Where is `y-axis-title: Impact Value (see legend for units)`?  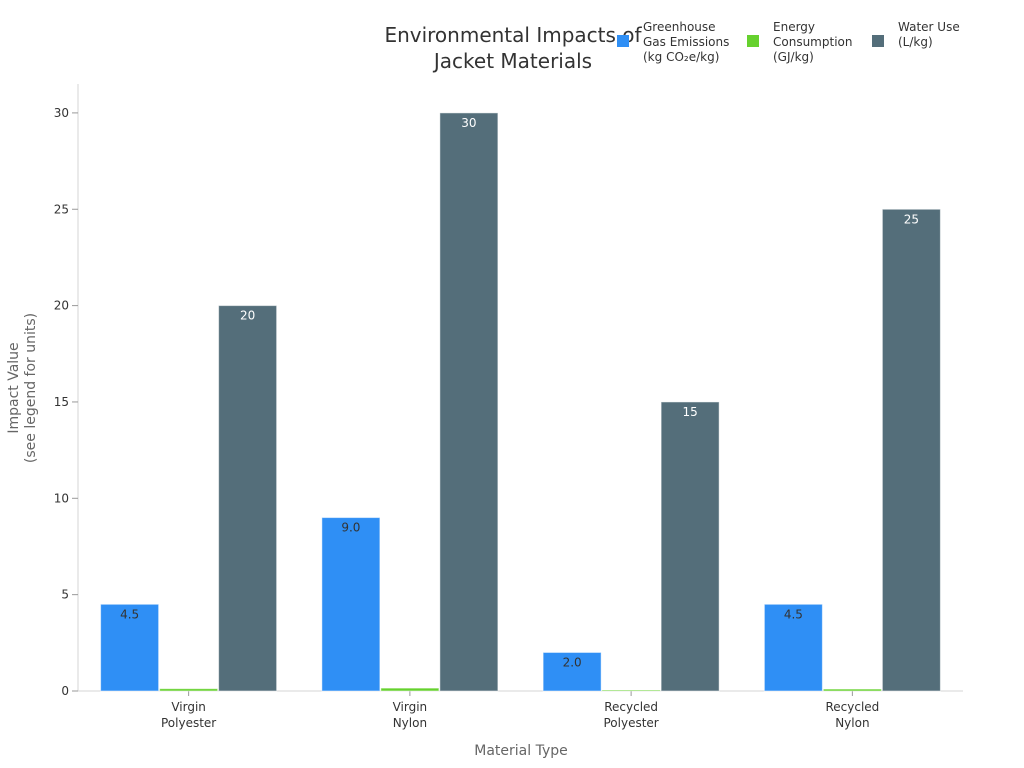
y-axis-title: Impact Value (see legend for units) is located at coordinates (22, 388).